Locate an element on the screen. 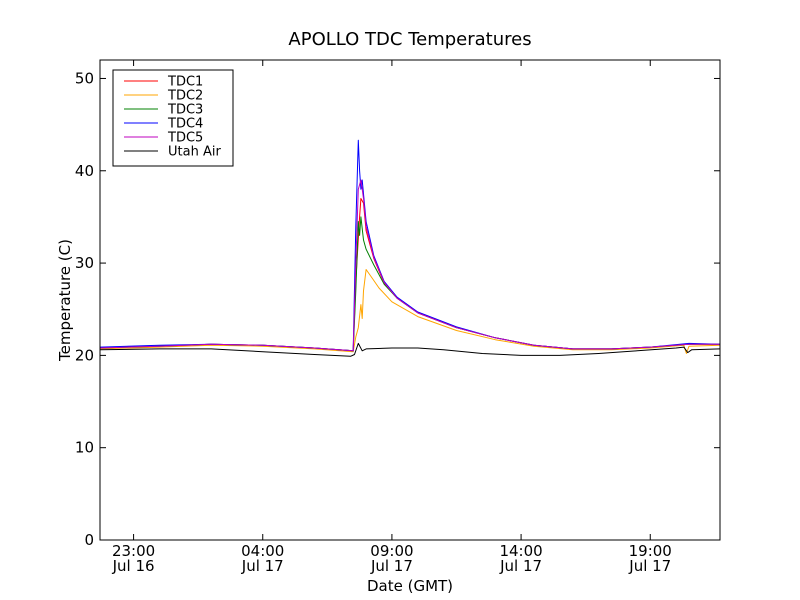  series-line-tdc2 is located at coordinates (410, 311).